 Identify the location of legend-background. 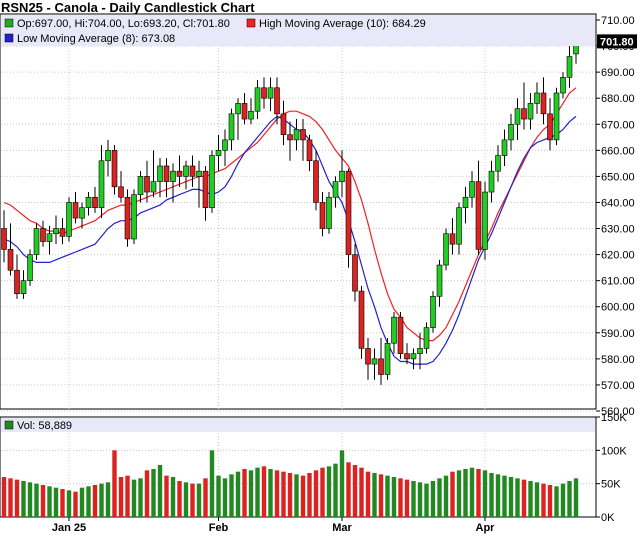
(298, 30).